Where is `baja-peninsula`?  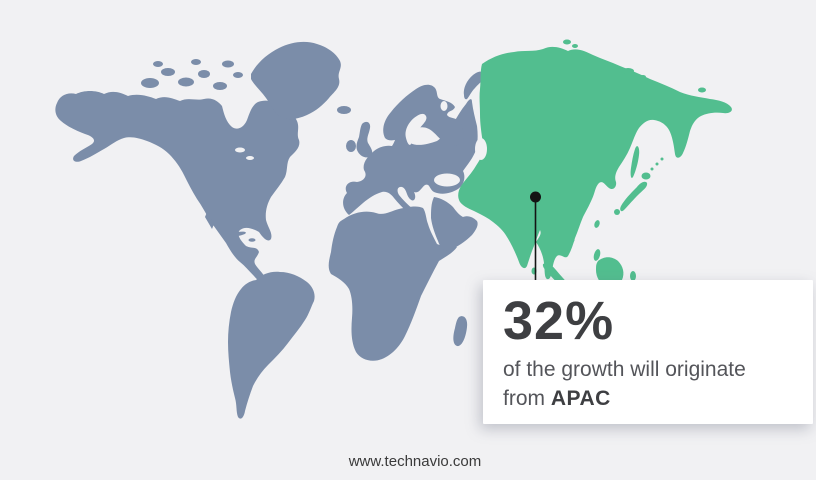 baja-peninsula is located at coordinates (209, 220).